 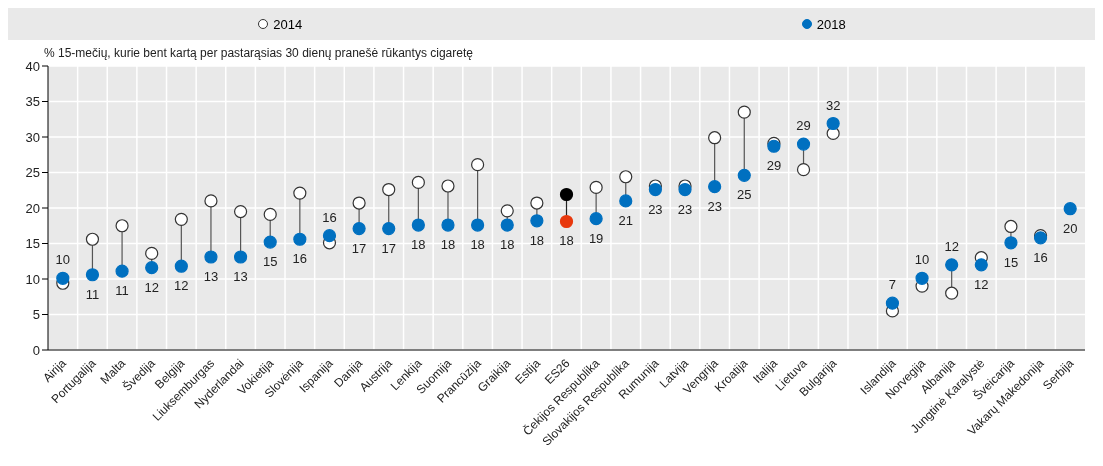 I want to click on y-tick-label: 25, so click(x=32, y=173).